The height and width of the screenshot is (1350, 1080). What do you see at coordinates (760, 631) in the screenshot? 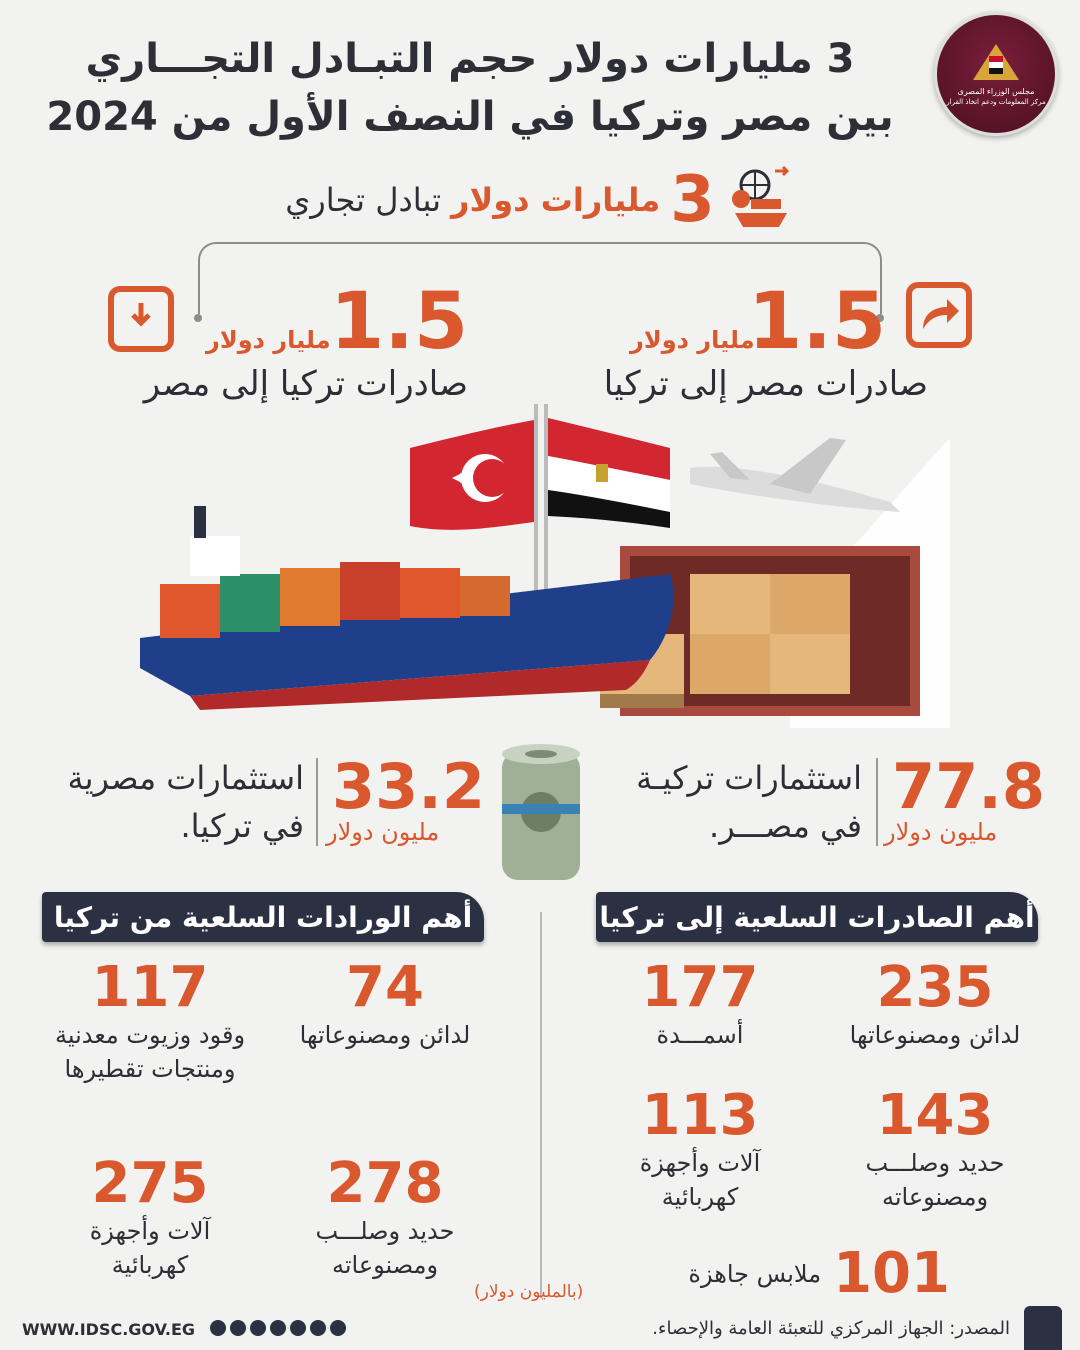
I see `shipping-container-icon` at bounding box center [760, 631].